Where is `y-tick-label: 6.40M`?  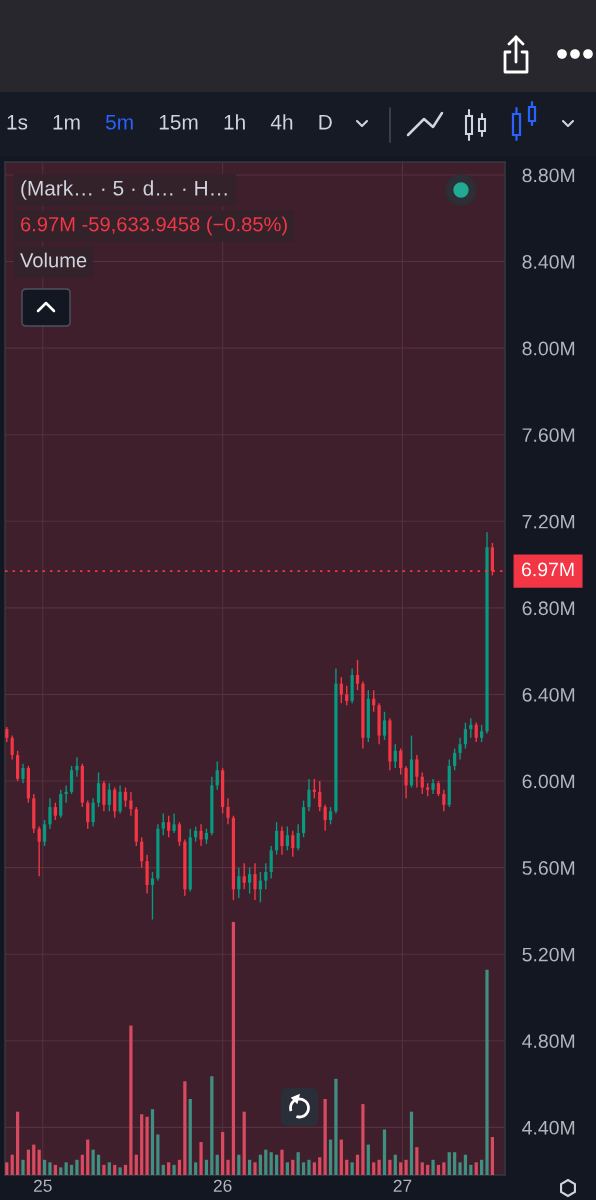 y-tick-label: 6.40M is located at coordinates (548, 694).